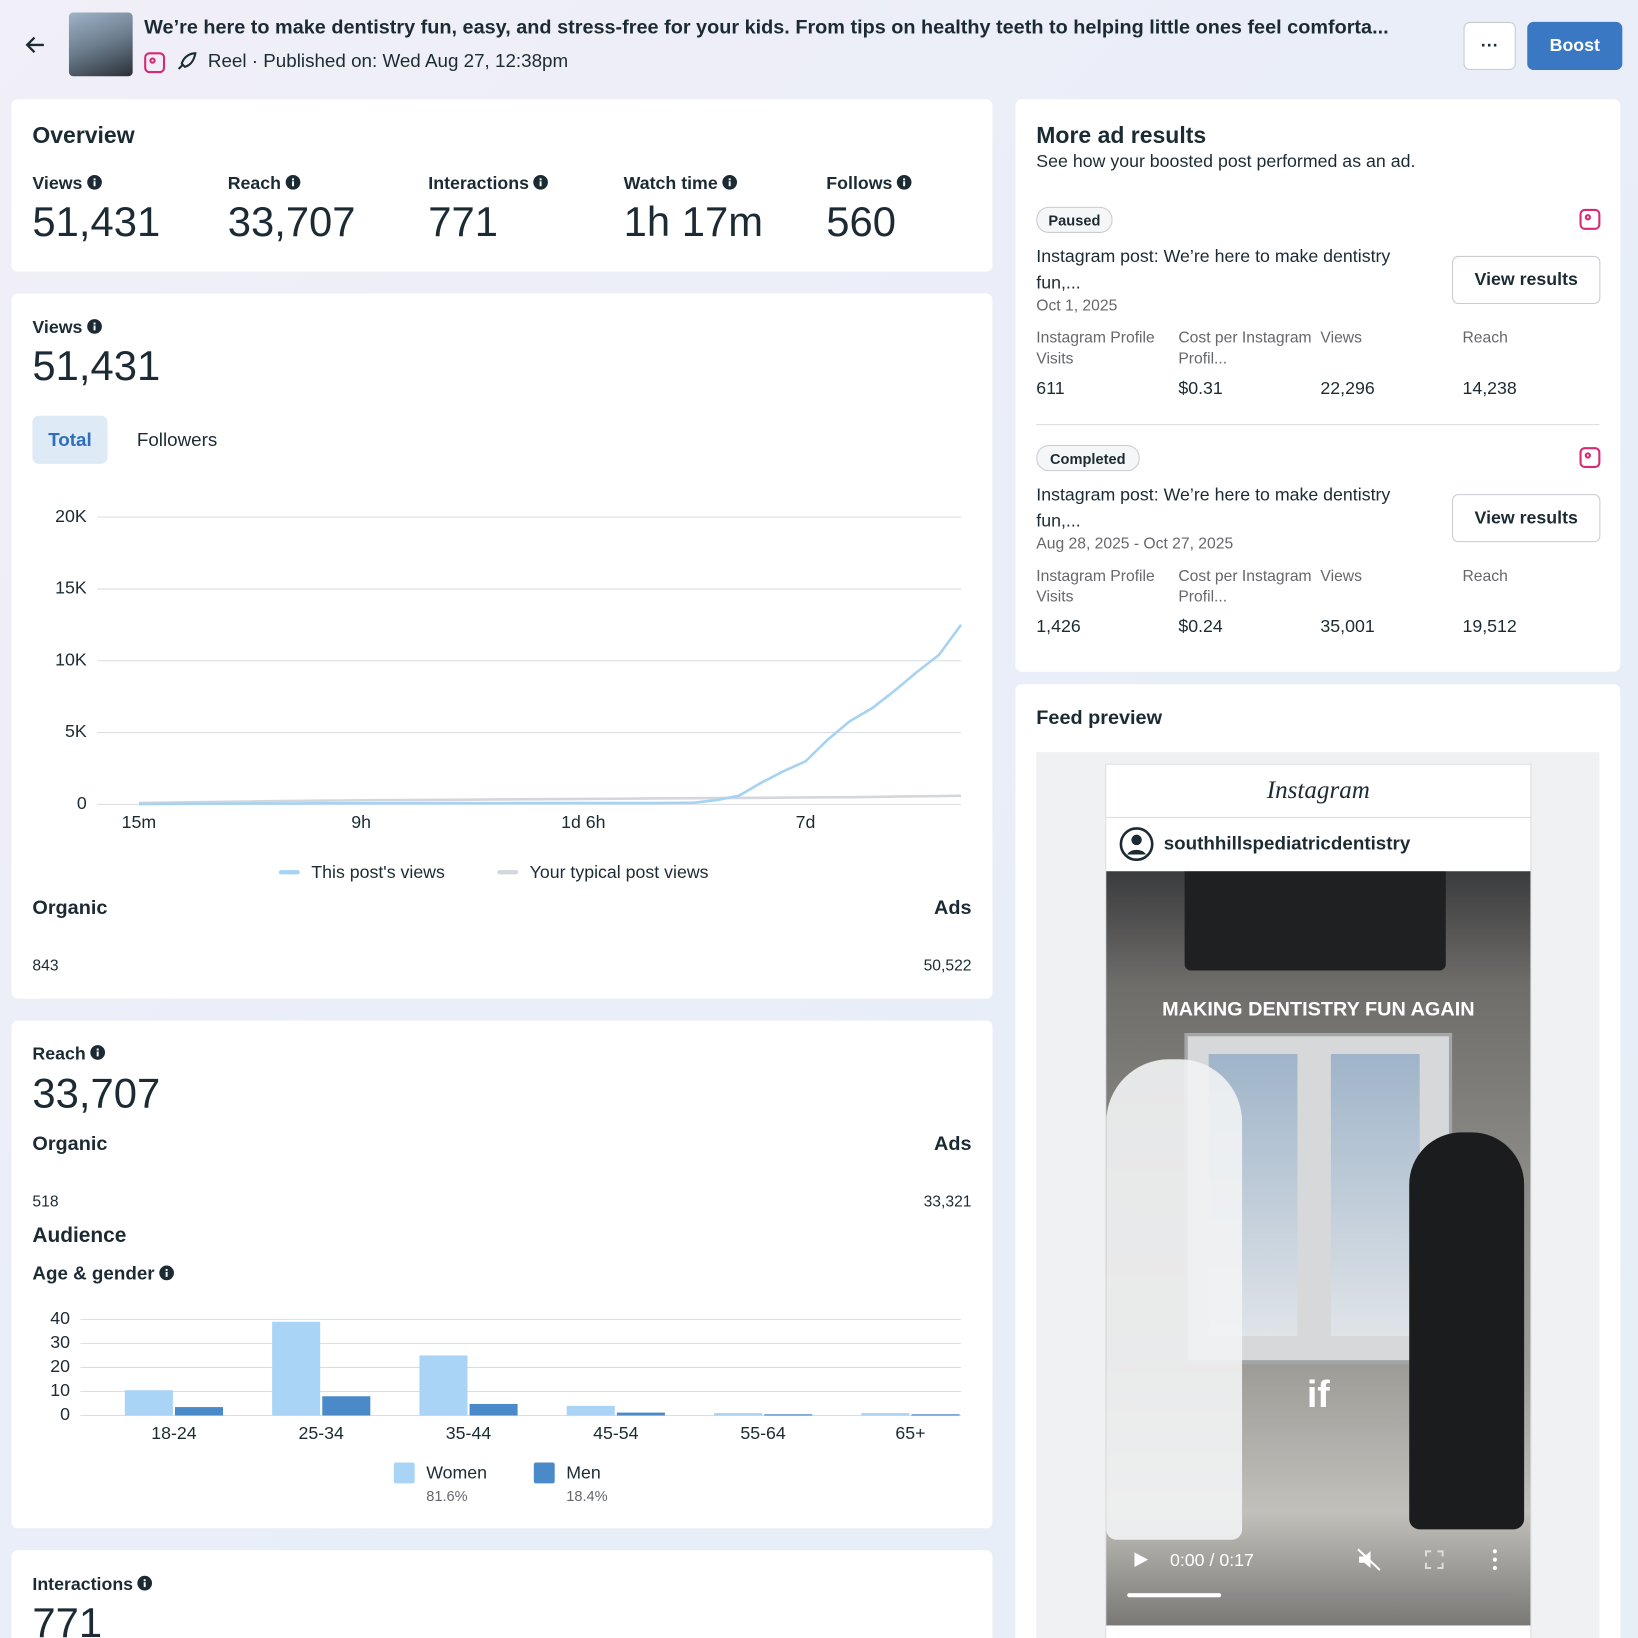 This screenshot has width=1638, height=1638. What do you see at coordinates (1140, 1559) in the screenshot?
I see `play-button` at bounding box center [1140, 1559].